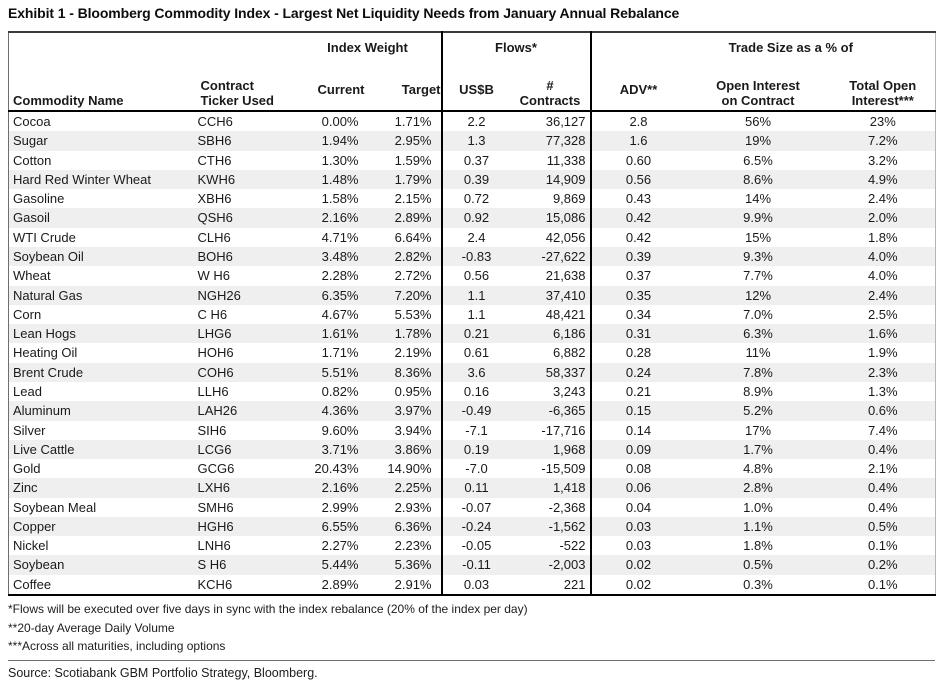  What do you see at coordinates (29, 430) in the screenshot?
I see `cell-commodity-name: Silver` at bounding box center [29, 430].